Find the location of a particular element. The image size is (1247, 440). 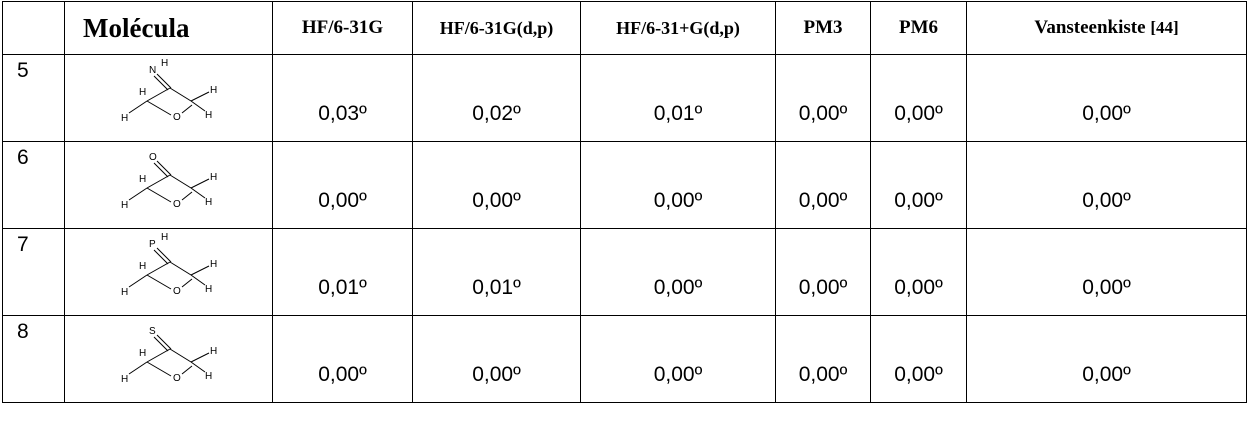

molecule-structure: S H H O H H is located at coordinates (168, 359).